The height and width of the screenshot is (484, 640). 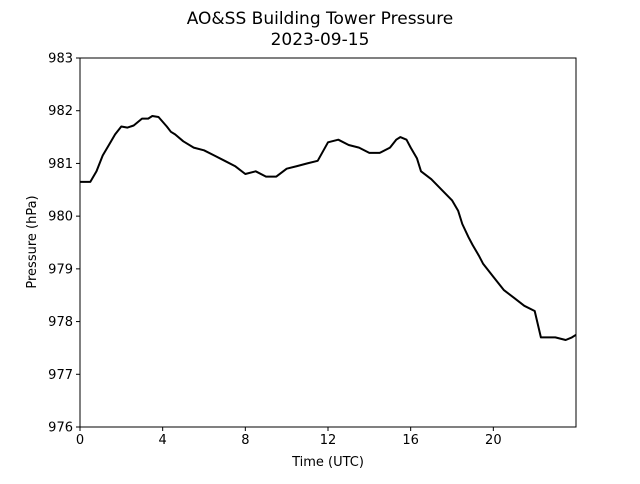 What do you see at coordinates (60, 217) in the screenshot?
I see `y-tick-label: 980` at bounding box center [60, 217].